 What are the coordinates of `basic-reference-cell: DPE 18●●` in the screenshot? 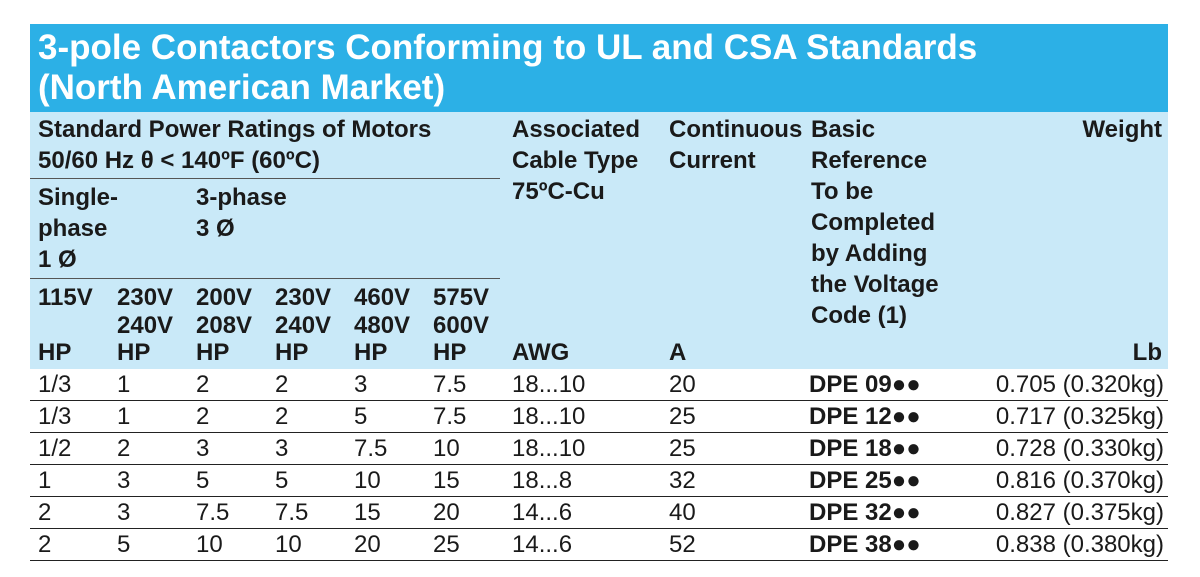 It's located at (883, 448).